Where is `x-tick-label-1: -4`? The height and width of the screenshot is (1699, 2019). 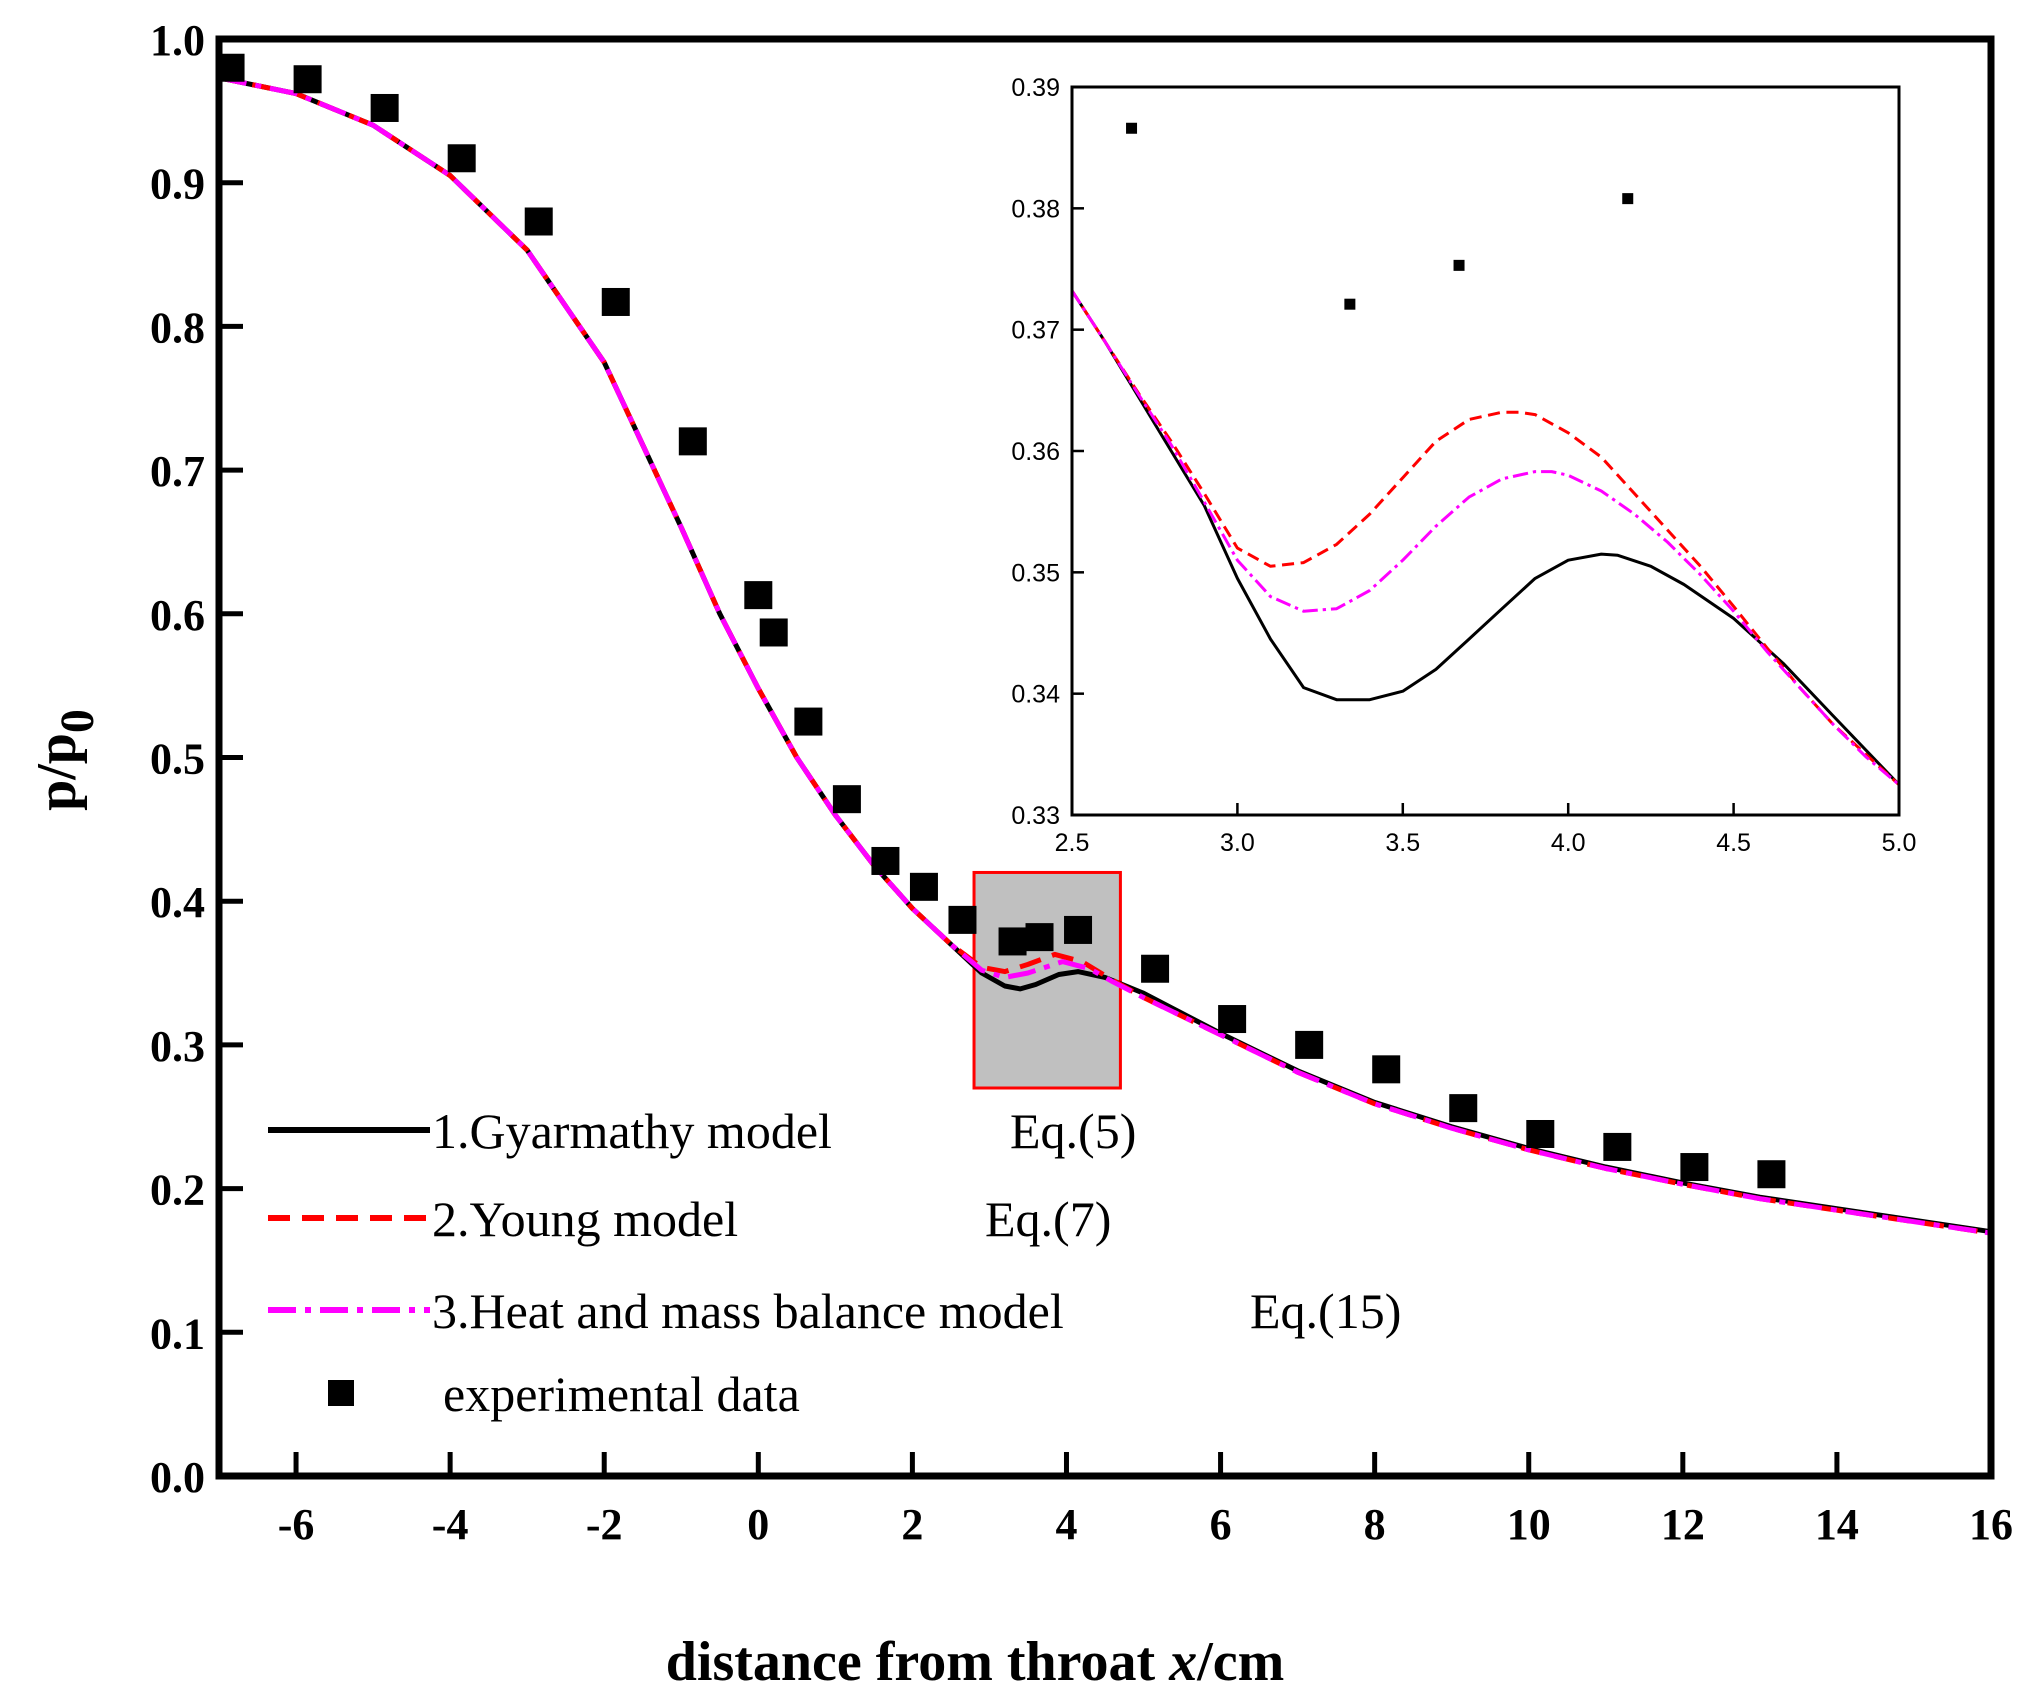
x-tick-label-1: -4 is located at coordinates (450, 1524).